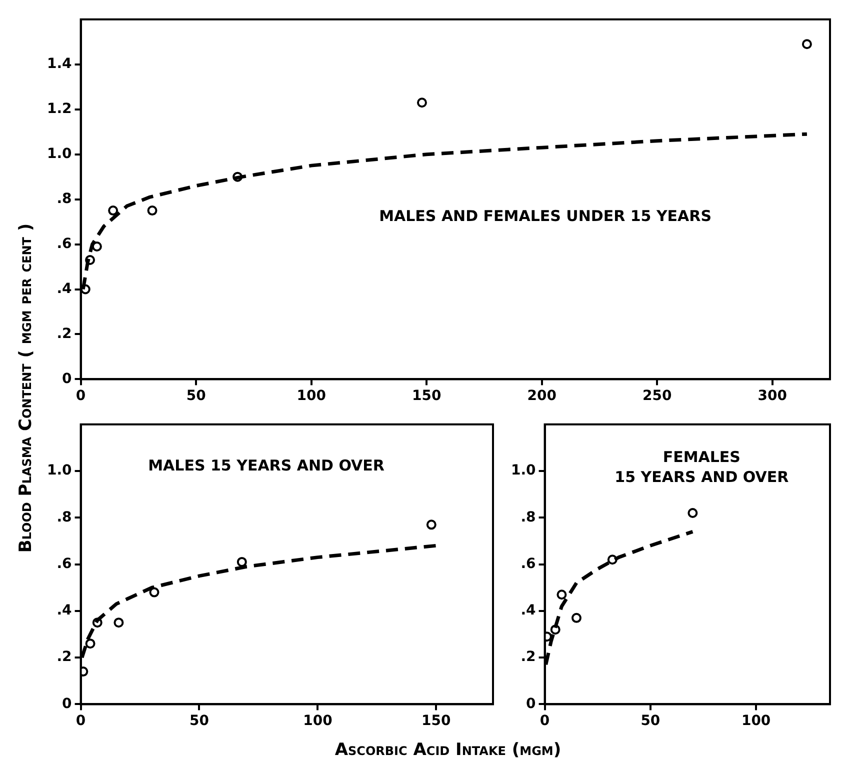 This screenshot has height=777, width=844. What do you see at coordinates (59, 108) in the screenshot?
I see `y-tick-label: 1.2` at bounding box center [59, 108].